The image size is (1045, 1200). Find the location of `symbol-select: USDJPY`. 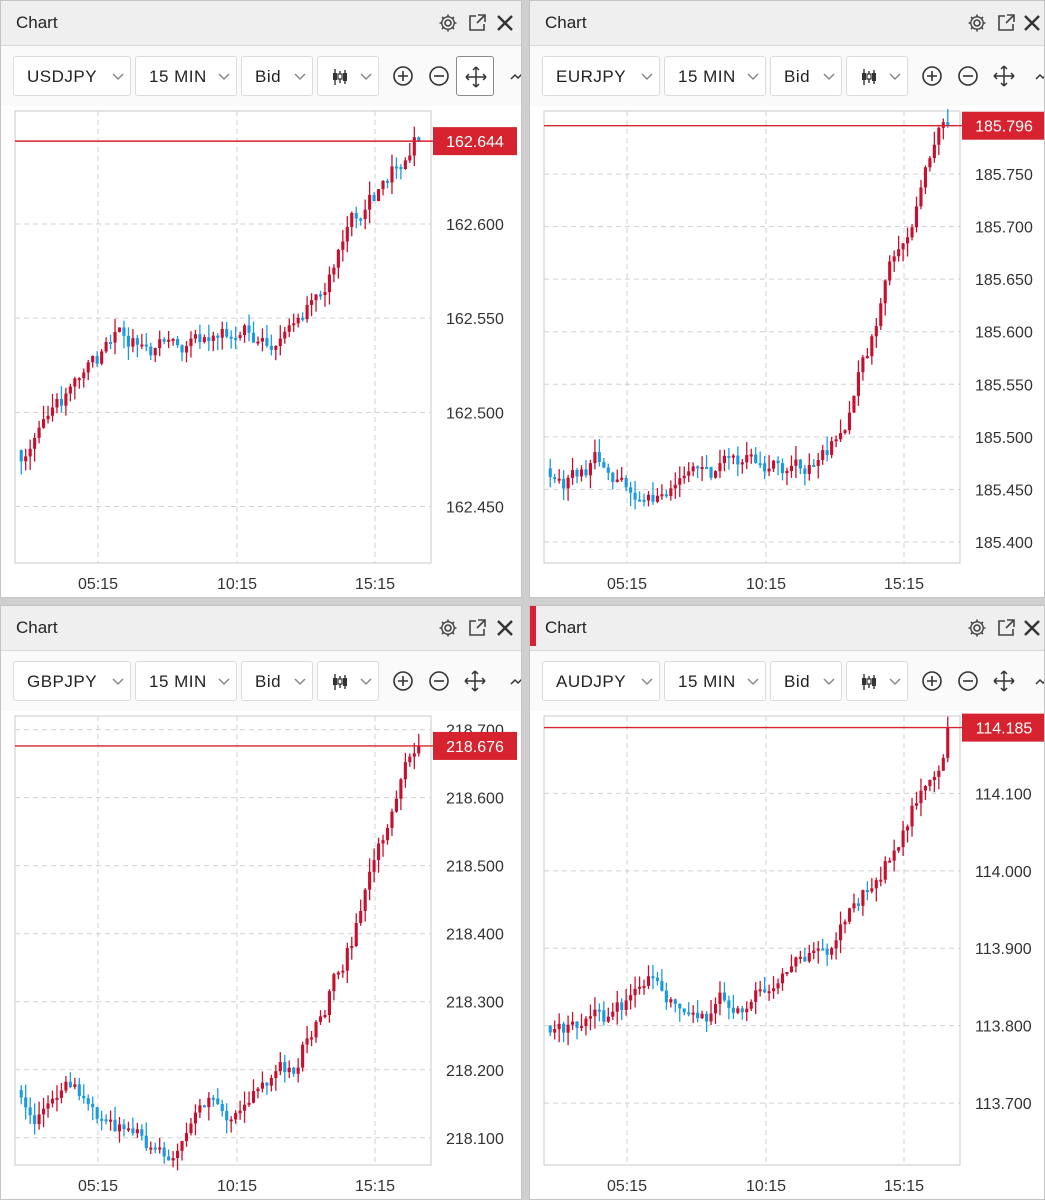

symbol-select: USDJPY is located at coordinates (72, 76).